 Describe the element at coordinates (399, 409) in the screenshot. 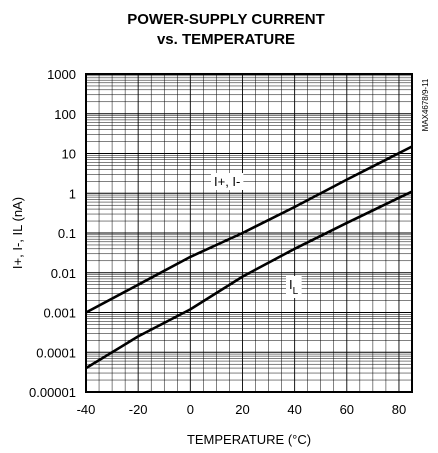

I see `x-tick-label: 80` at that location.